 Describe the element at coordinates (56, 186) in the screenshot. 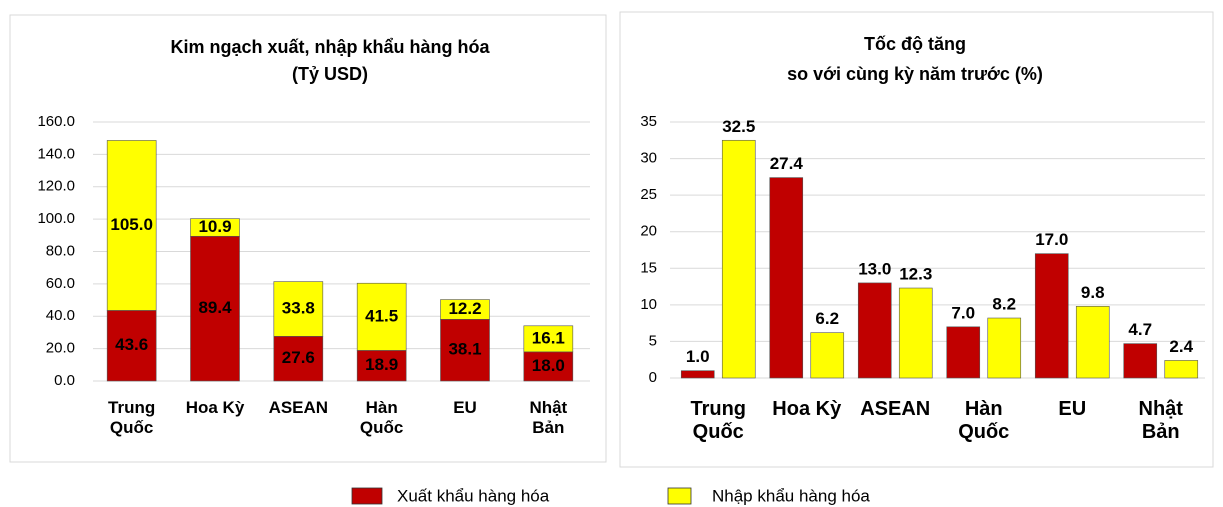

I see `y-tick-label: 120.0` at that location.